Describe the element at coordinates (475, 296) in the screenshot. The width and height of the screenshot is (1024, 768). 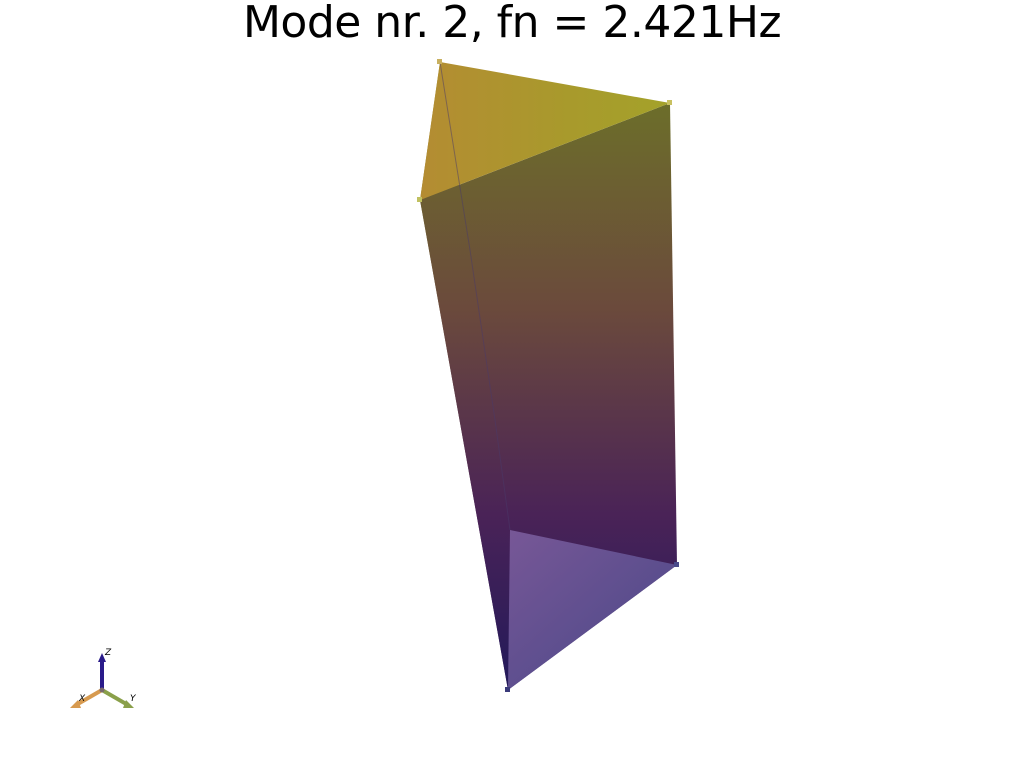
I see `prism-inner-edge` at that location.